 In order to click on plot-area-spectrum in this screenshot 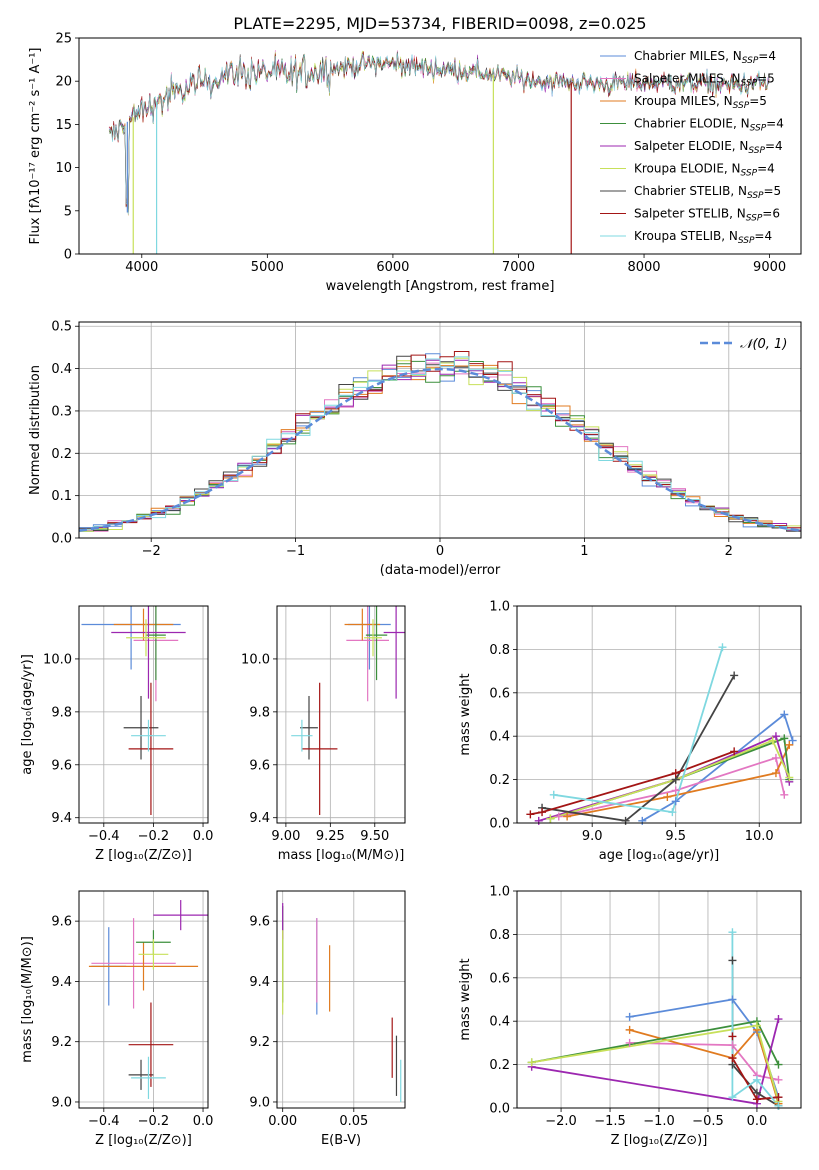, I will do `click(439, 151)`.